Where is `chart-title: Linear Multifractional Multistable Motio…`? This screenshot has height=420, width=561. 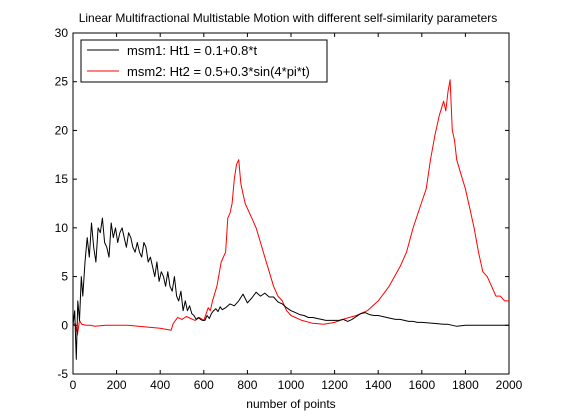 chart-title: Linear Multifractional Multistable Motio… is located at coordinates (288, 18).